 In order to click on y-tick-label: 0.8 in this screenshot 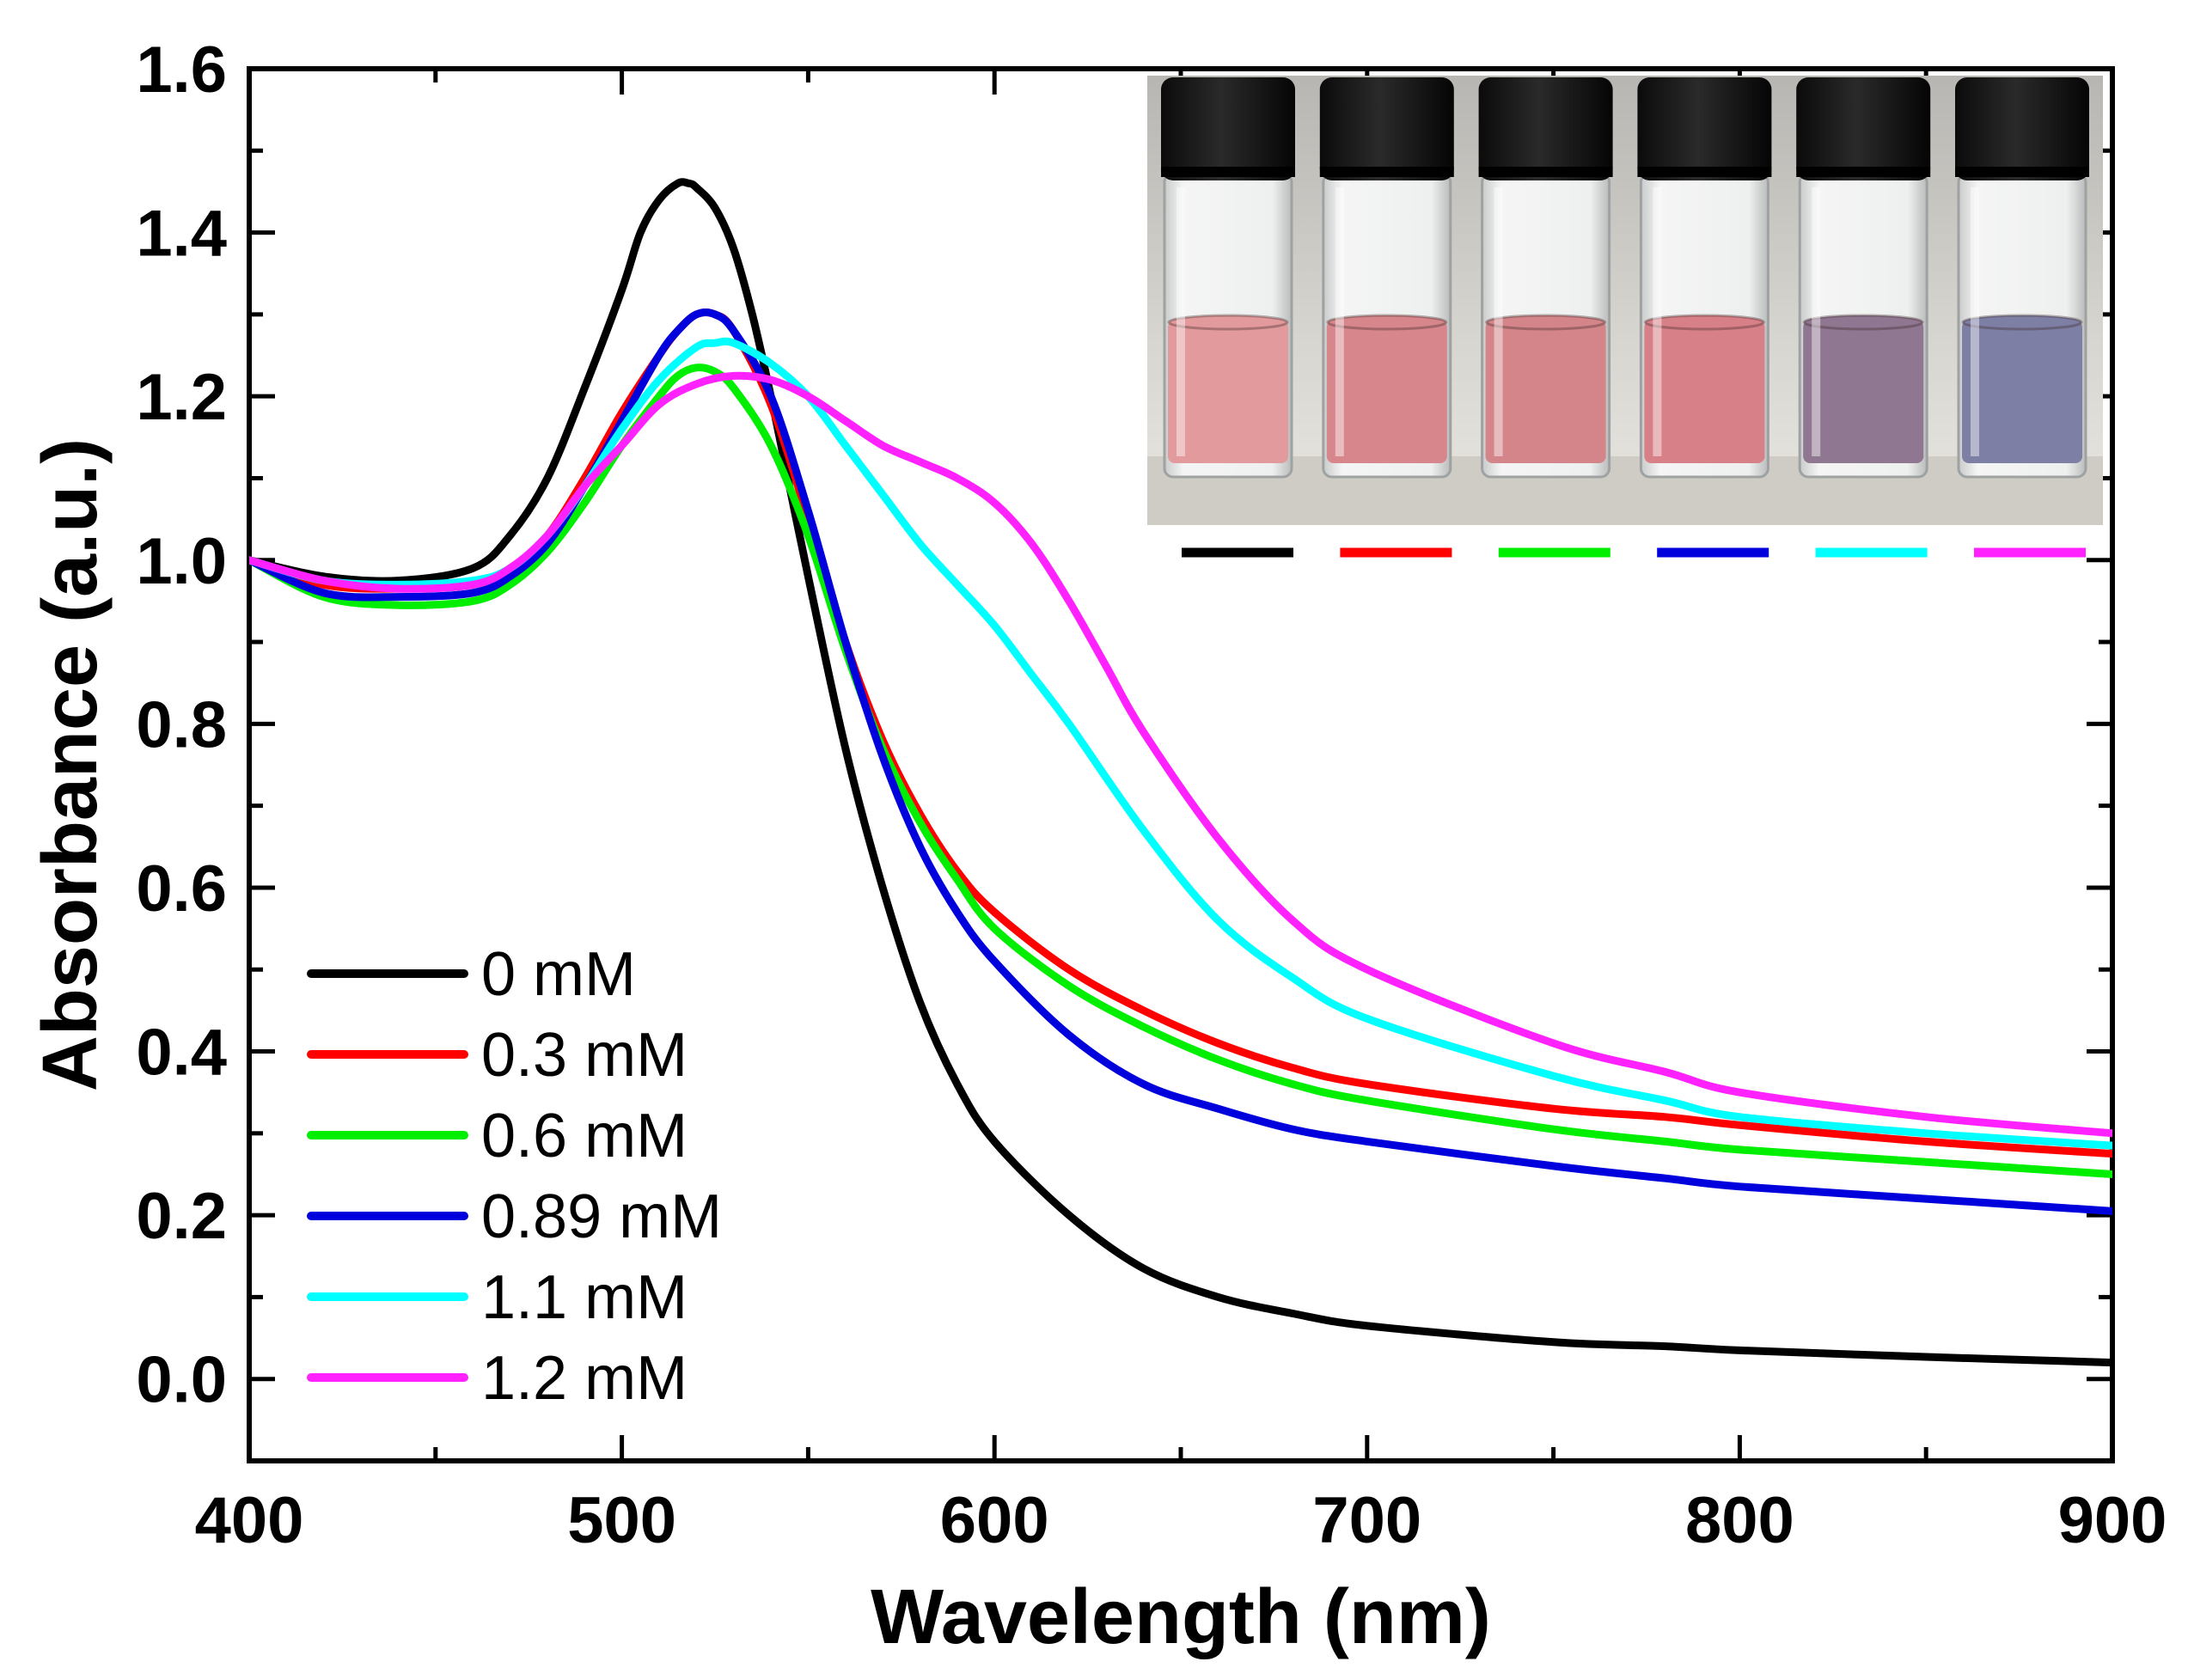, I will do `click(181, 725)`.